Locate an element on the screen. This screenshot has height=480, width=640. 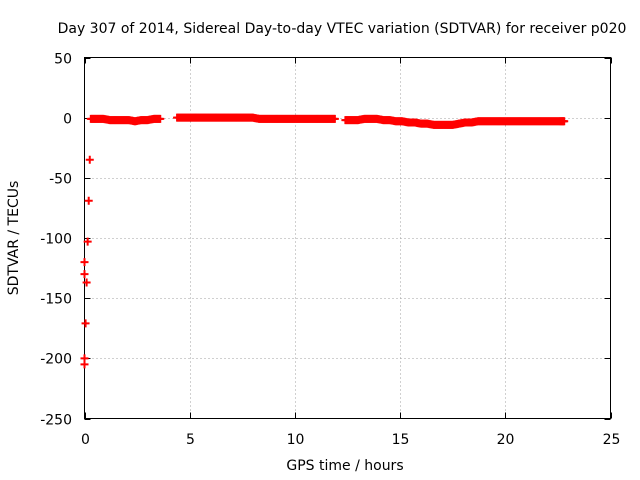
y-tick-label: -50 is located at coordinates (60, 180).